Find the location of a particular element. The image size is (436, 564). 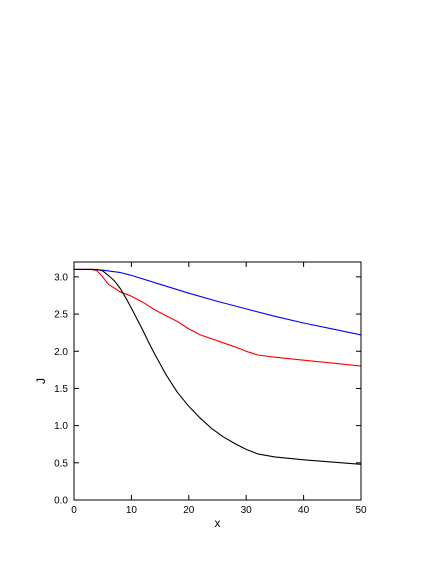

y-tick-label: 2.5 is located at coordinates (61, 315).